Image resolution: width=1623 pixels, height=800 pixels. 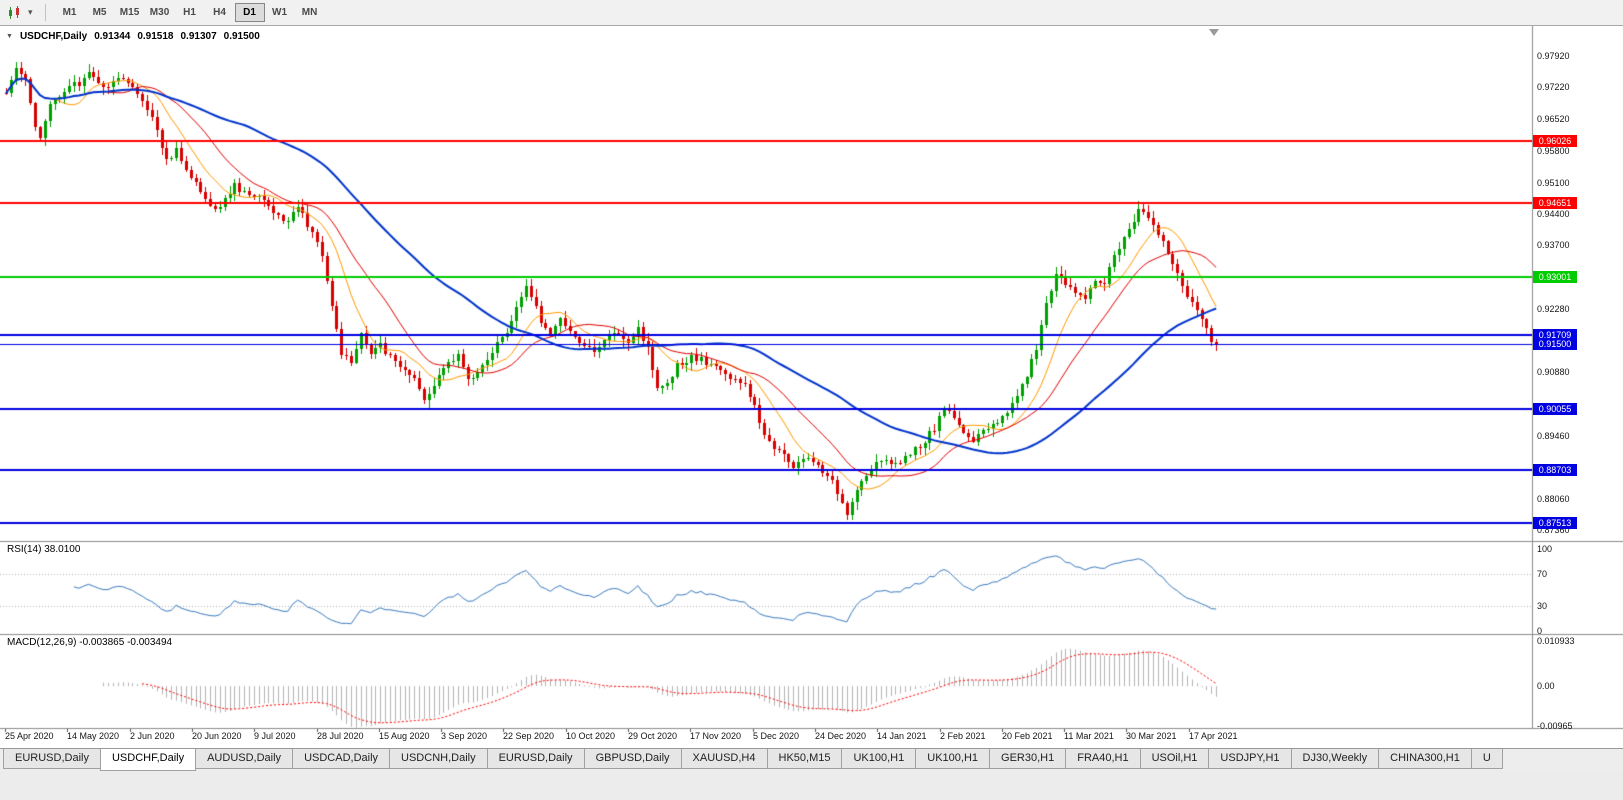 I want to click on price-level-badge: 0.88703, so click(x=1555, y=469).